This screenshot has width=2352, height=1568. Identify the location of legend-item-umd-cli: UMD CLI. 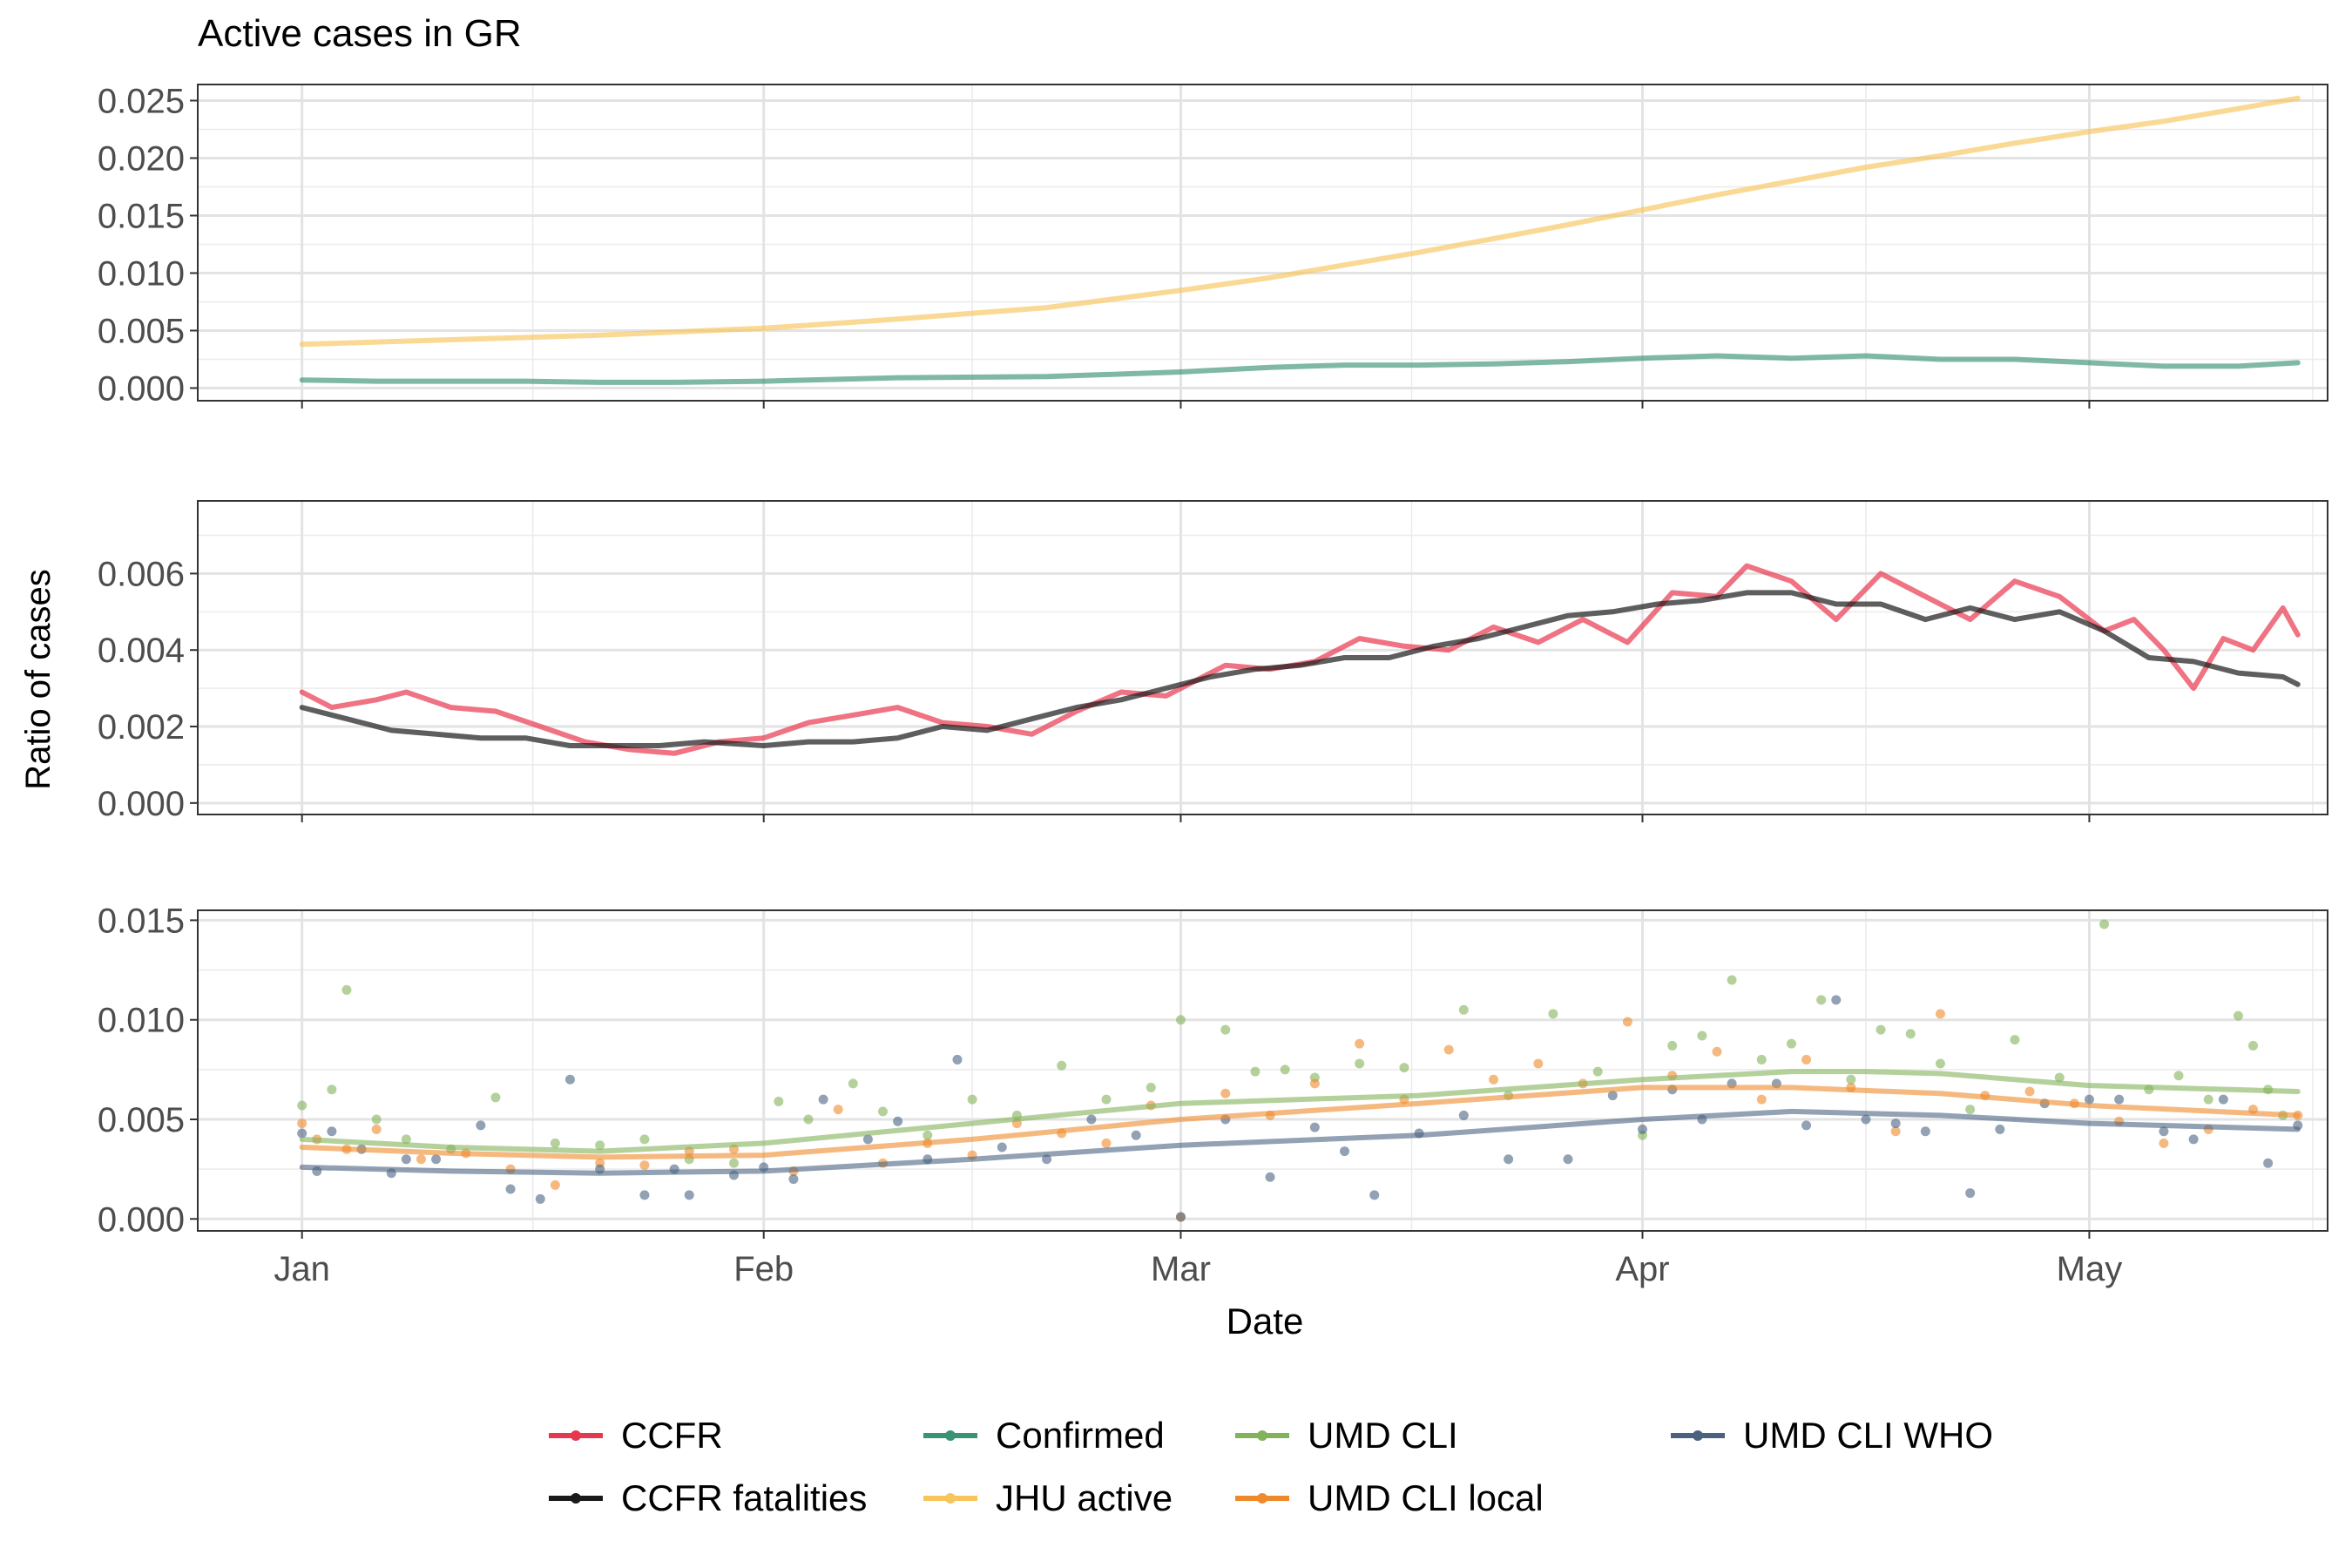
(1346, 1435).